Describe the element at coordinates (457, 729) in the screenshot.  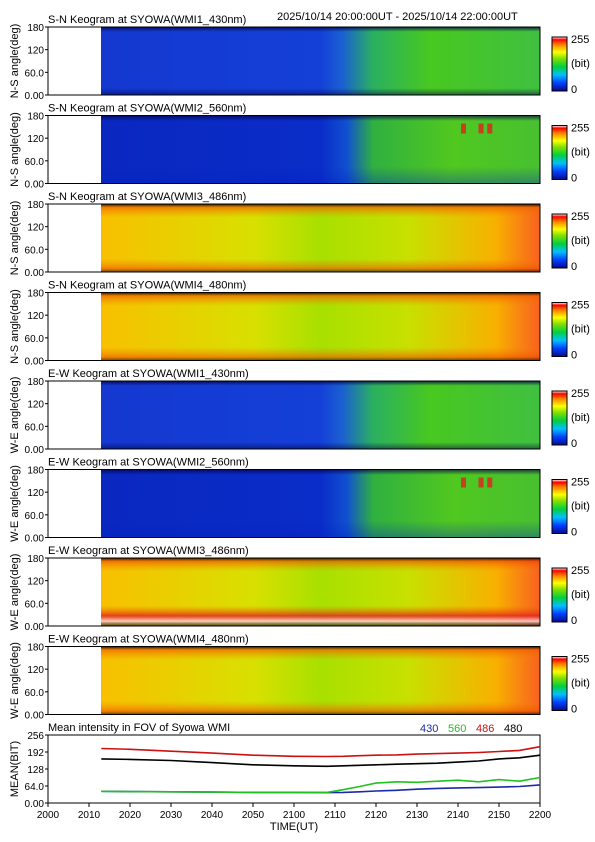
I see `legend-entry: 560` at that location.